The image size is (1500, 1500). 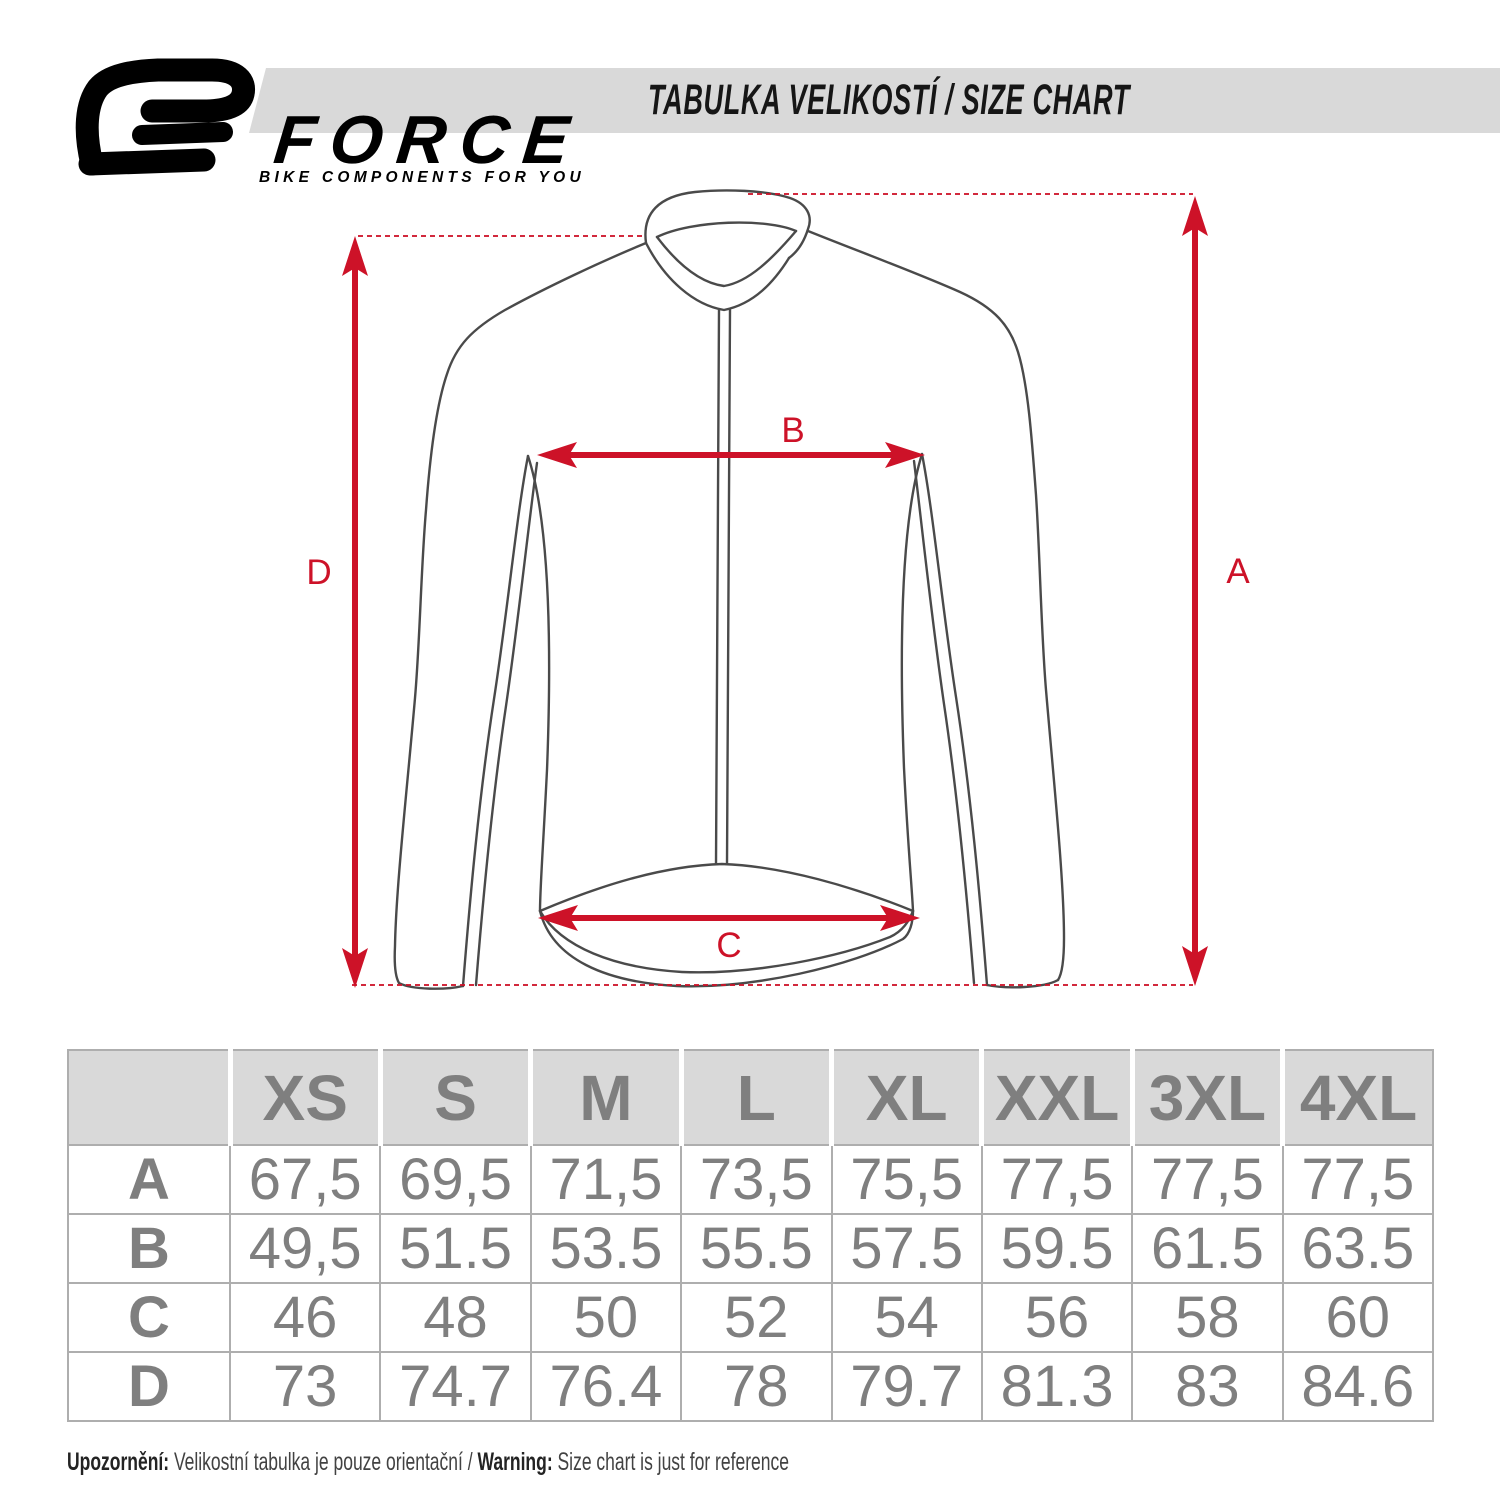 I want to click on row-label: B, so click(x=149, y=1248).